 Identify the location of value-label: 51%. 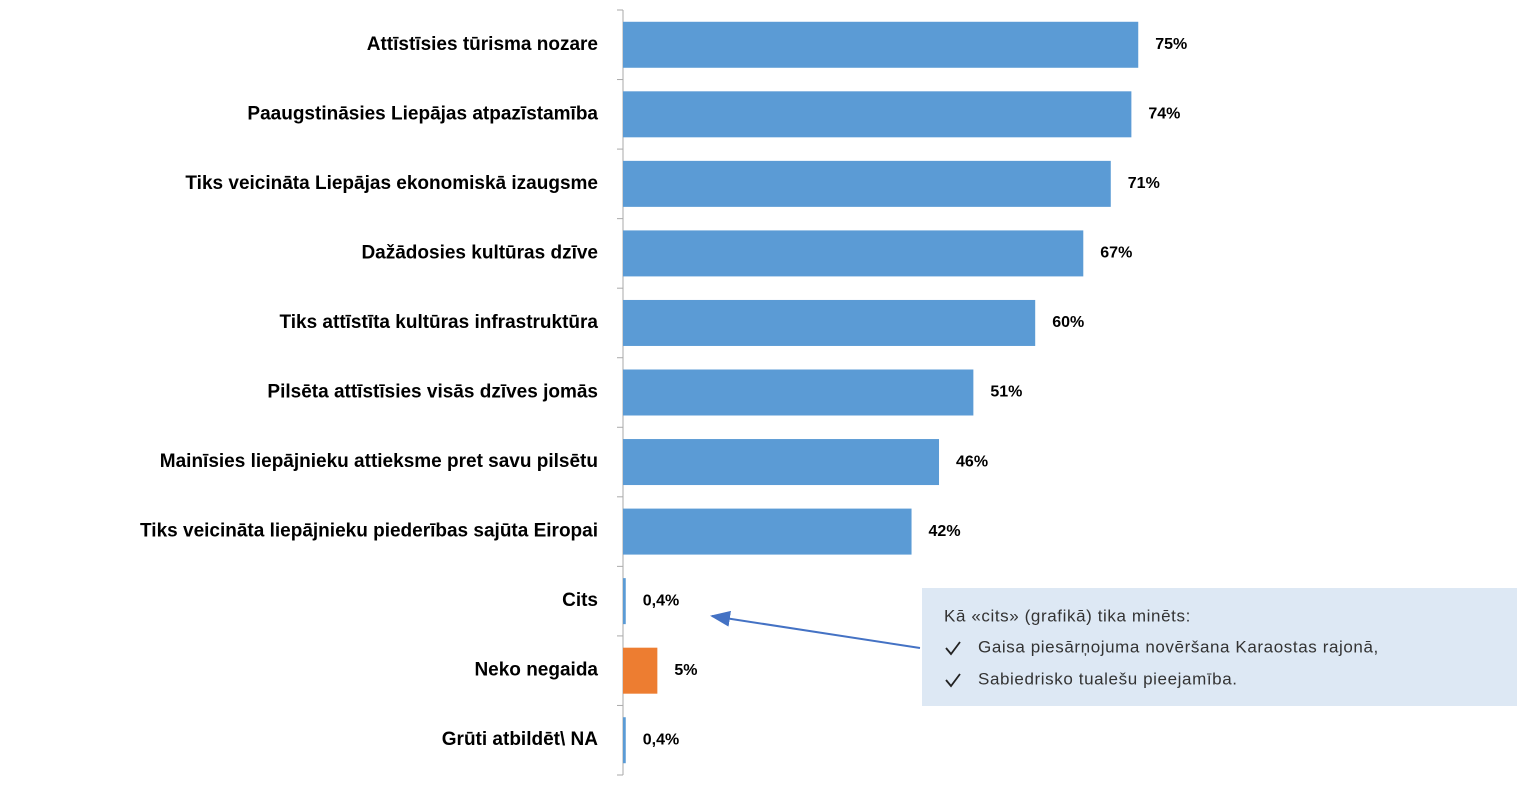
(1006, 392).